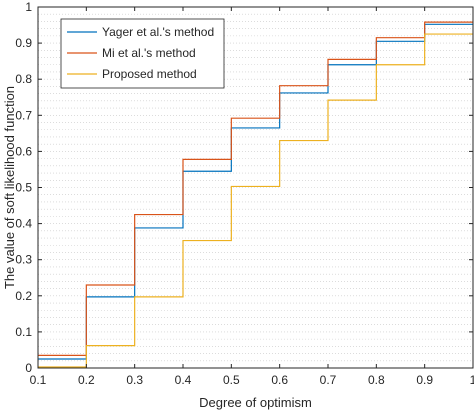 The height and width of the screenshot is (413, 474). Describe the element at coordinates (9, 187) in the screenshot. I see `y-axis-label: The value of soft likelihood function` at that location.